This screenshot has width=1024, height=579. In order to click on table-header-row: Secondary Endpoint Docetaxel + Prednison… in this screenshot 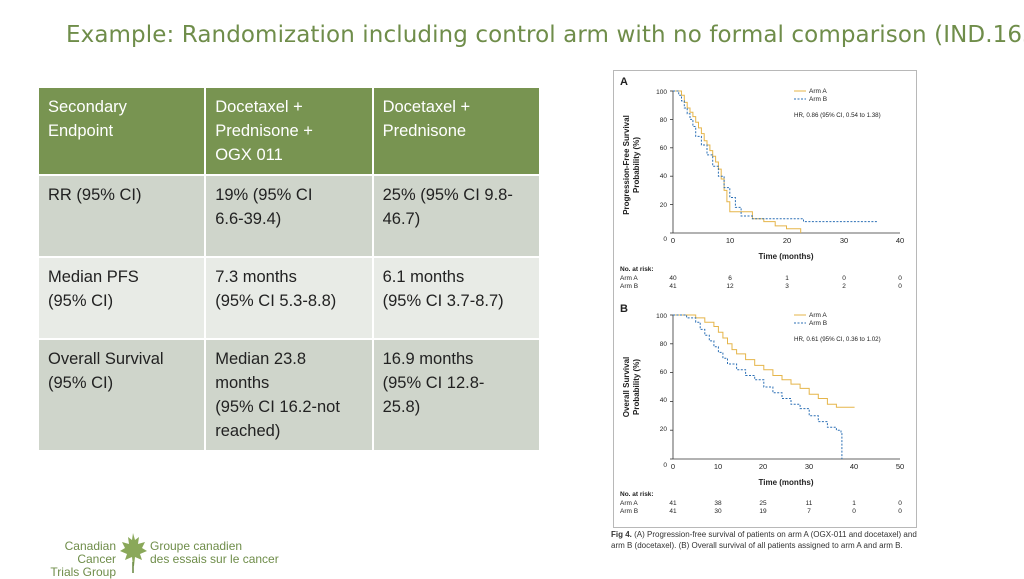, I will do `click(289, 131)`.